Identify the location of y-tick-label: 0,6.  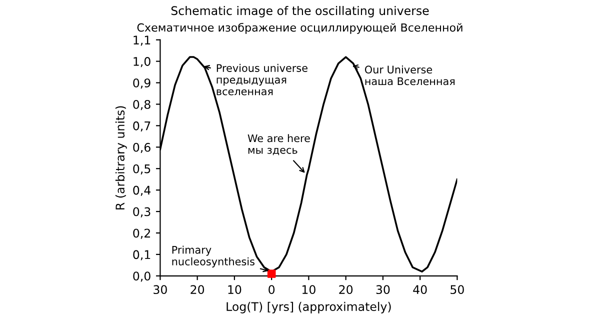
(141, 147).